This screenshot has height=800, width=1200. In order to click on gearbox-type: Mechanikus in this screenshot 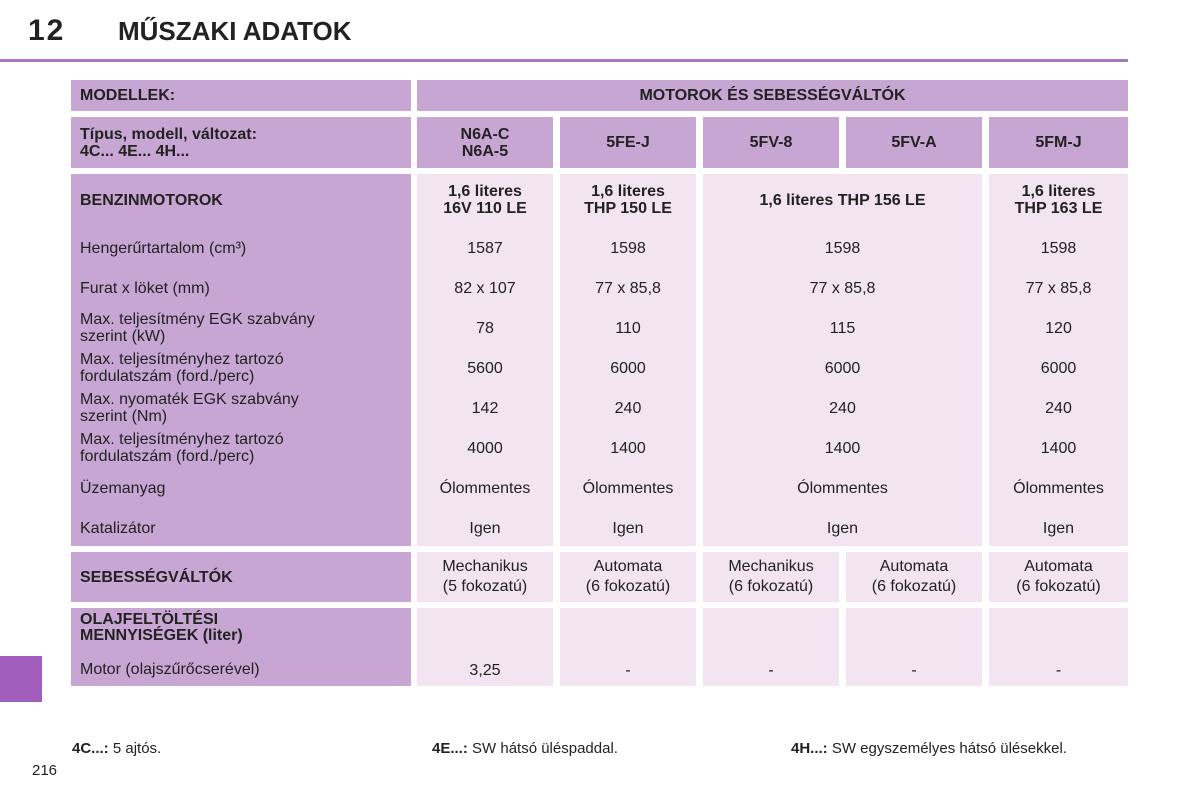, I will do `click(485, 566)`.